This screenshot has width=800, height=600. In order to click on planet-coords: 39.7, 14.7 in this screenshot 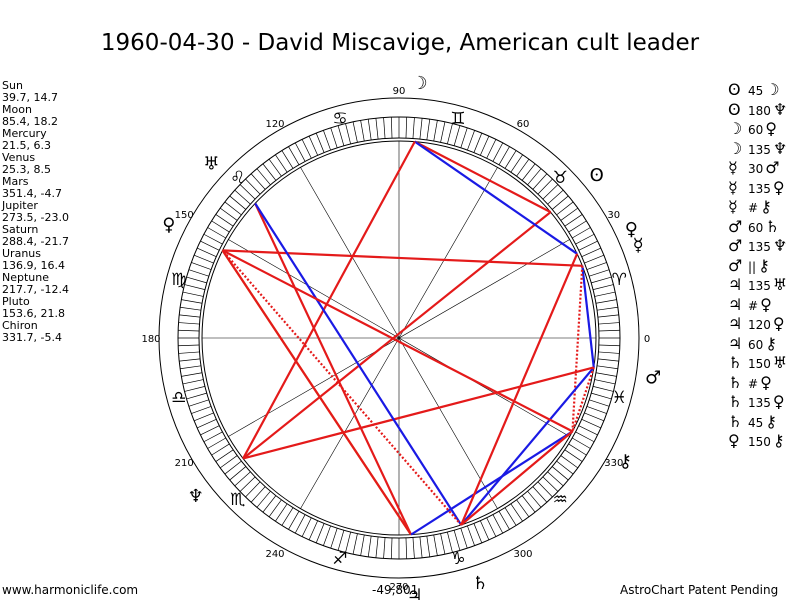, I will do `click(30, 97)`.